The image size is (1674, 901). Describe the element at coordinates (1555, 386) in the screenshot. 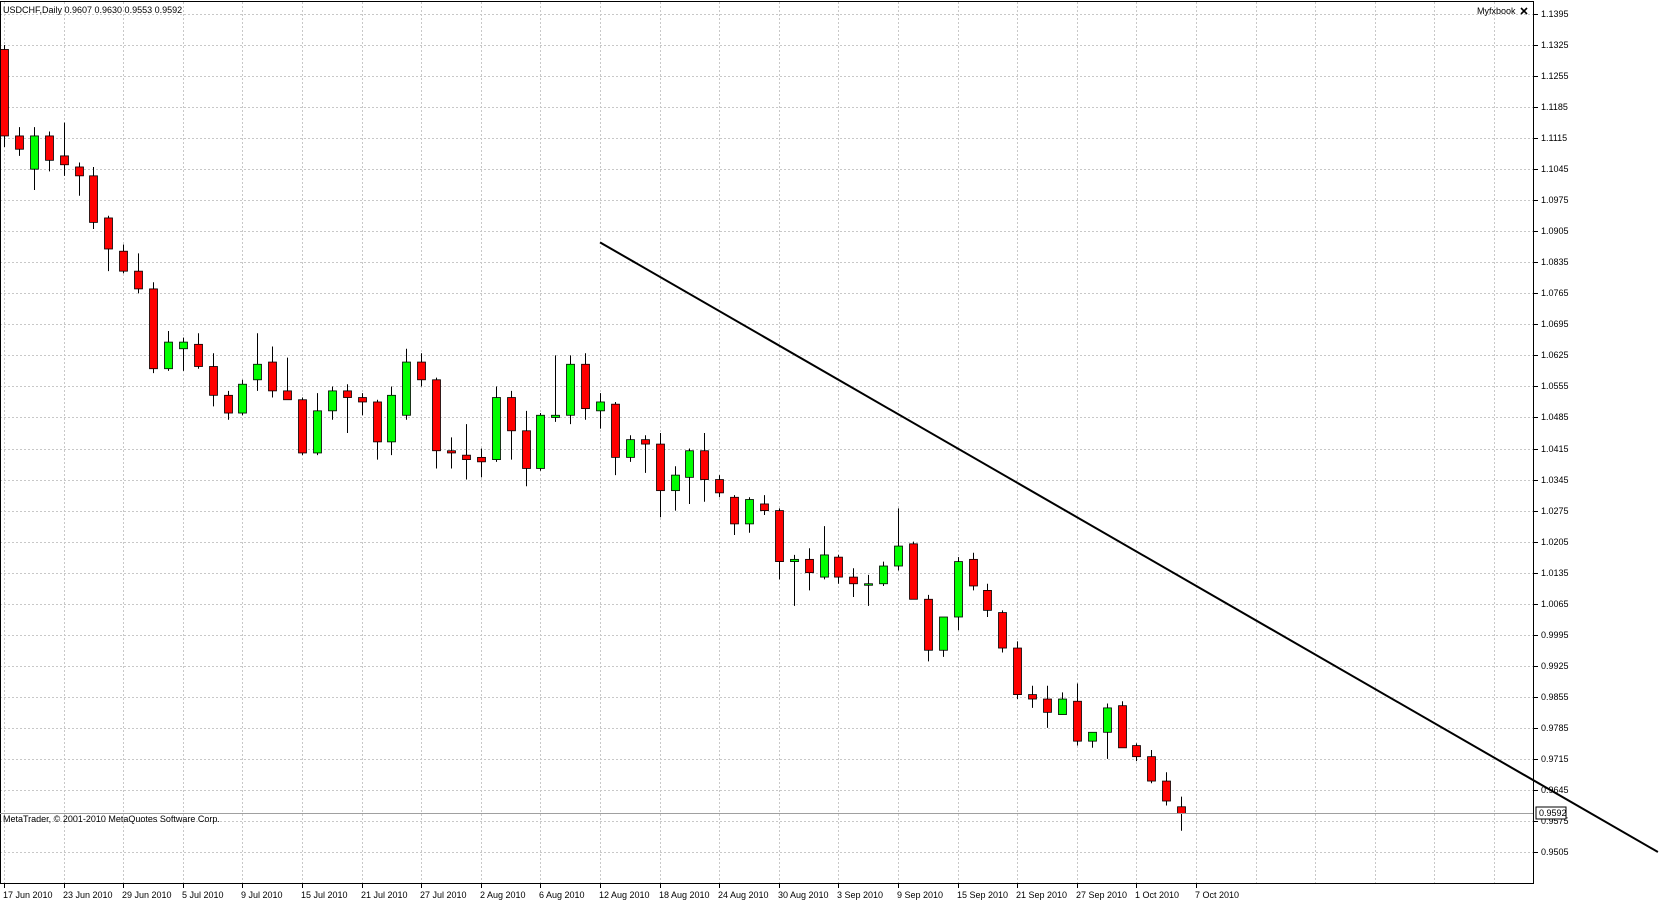

I see `price-tick-label: 1.0555` at that location.